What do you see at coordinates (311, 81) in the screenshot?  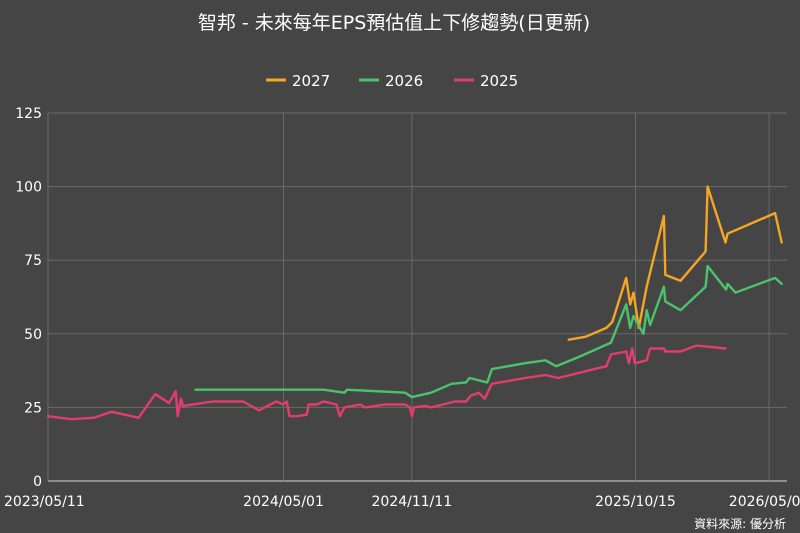 I see `legend-label-2027: 2027` at bounding box center [311, 81].